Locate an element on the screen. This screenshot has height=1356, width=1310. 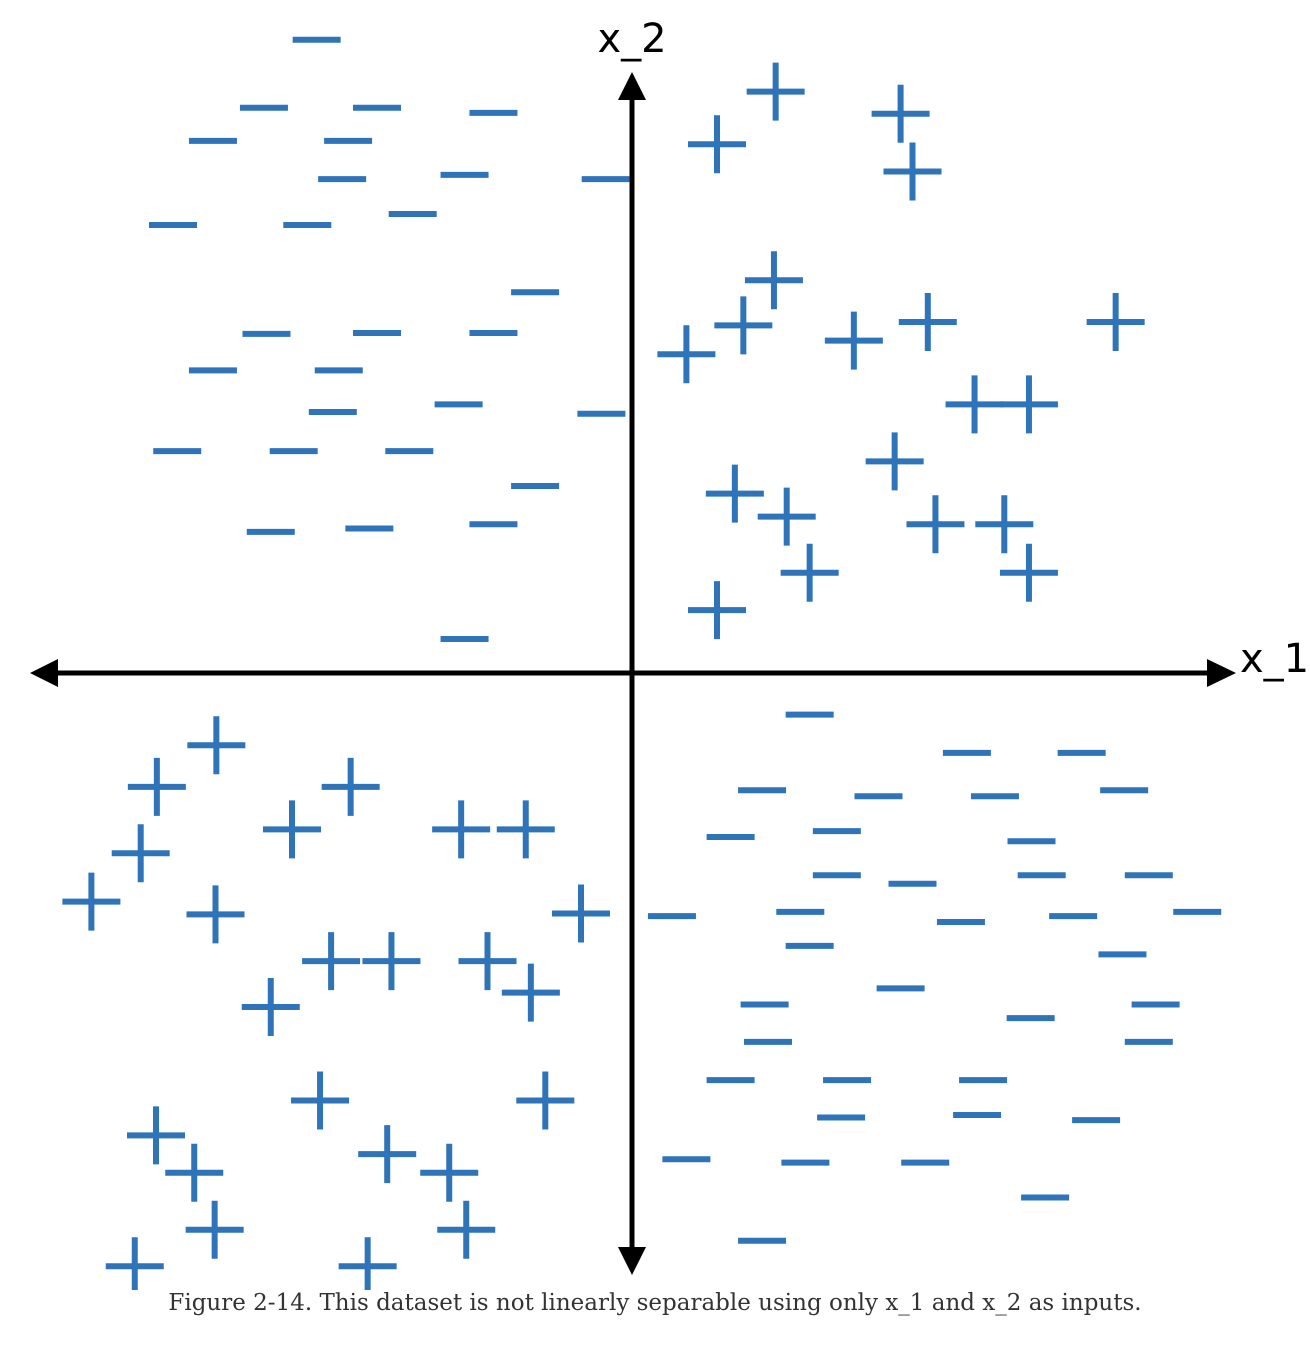
y-axis-label: x_2 is located at coordinates (631, 39).